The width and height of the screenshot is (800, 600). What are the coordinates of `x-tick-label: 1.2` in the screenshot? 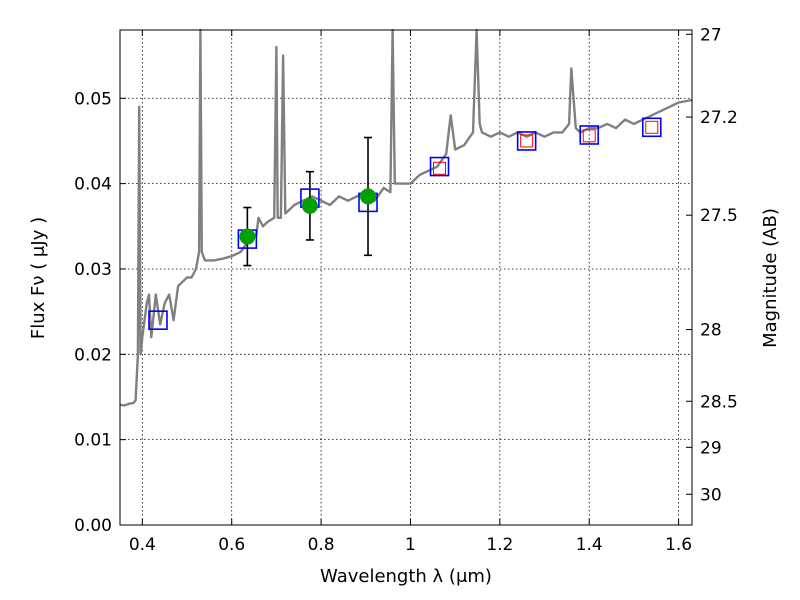 It's located at (499, 545).